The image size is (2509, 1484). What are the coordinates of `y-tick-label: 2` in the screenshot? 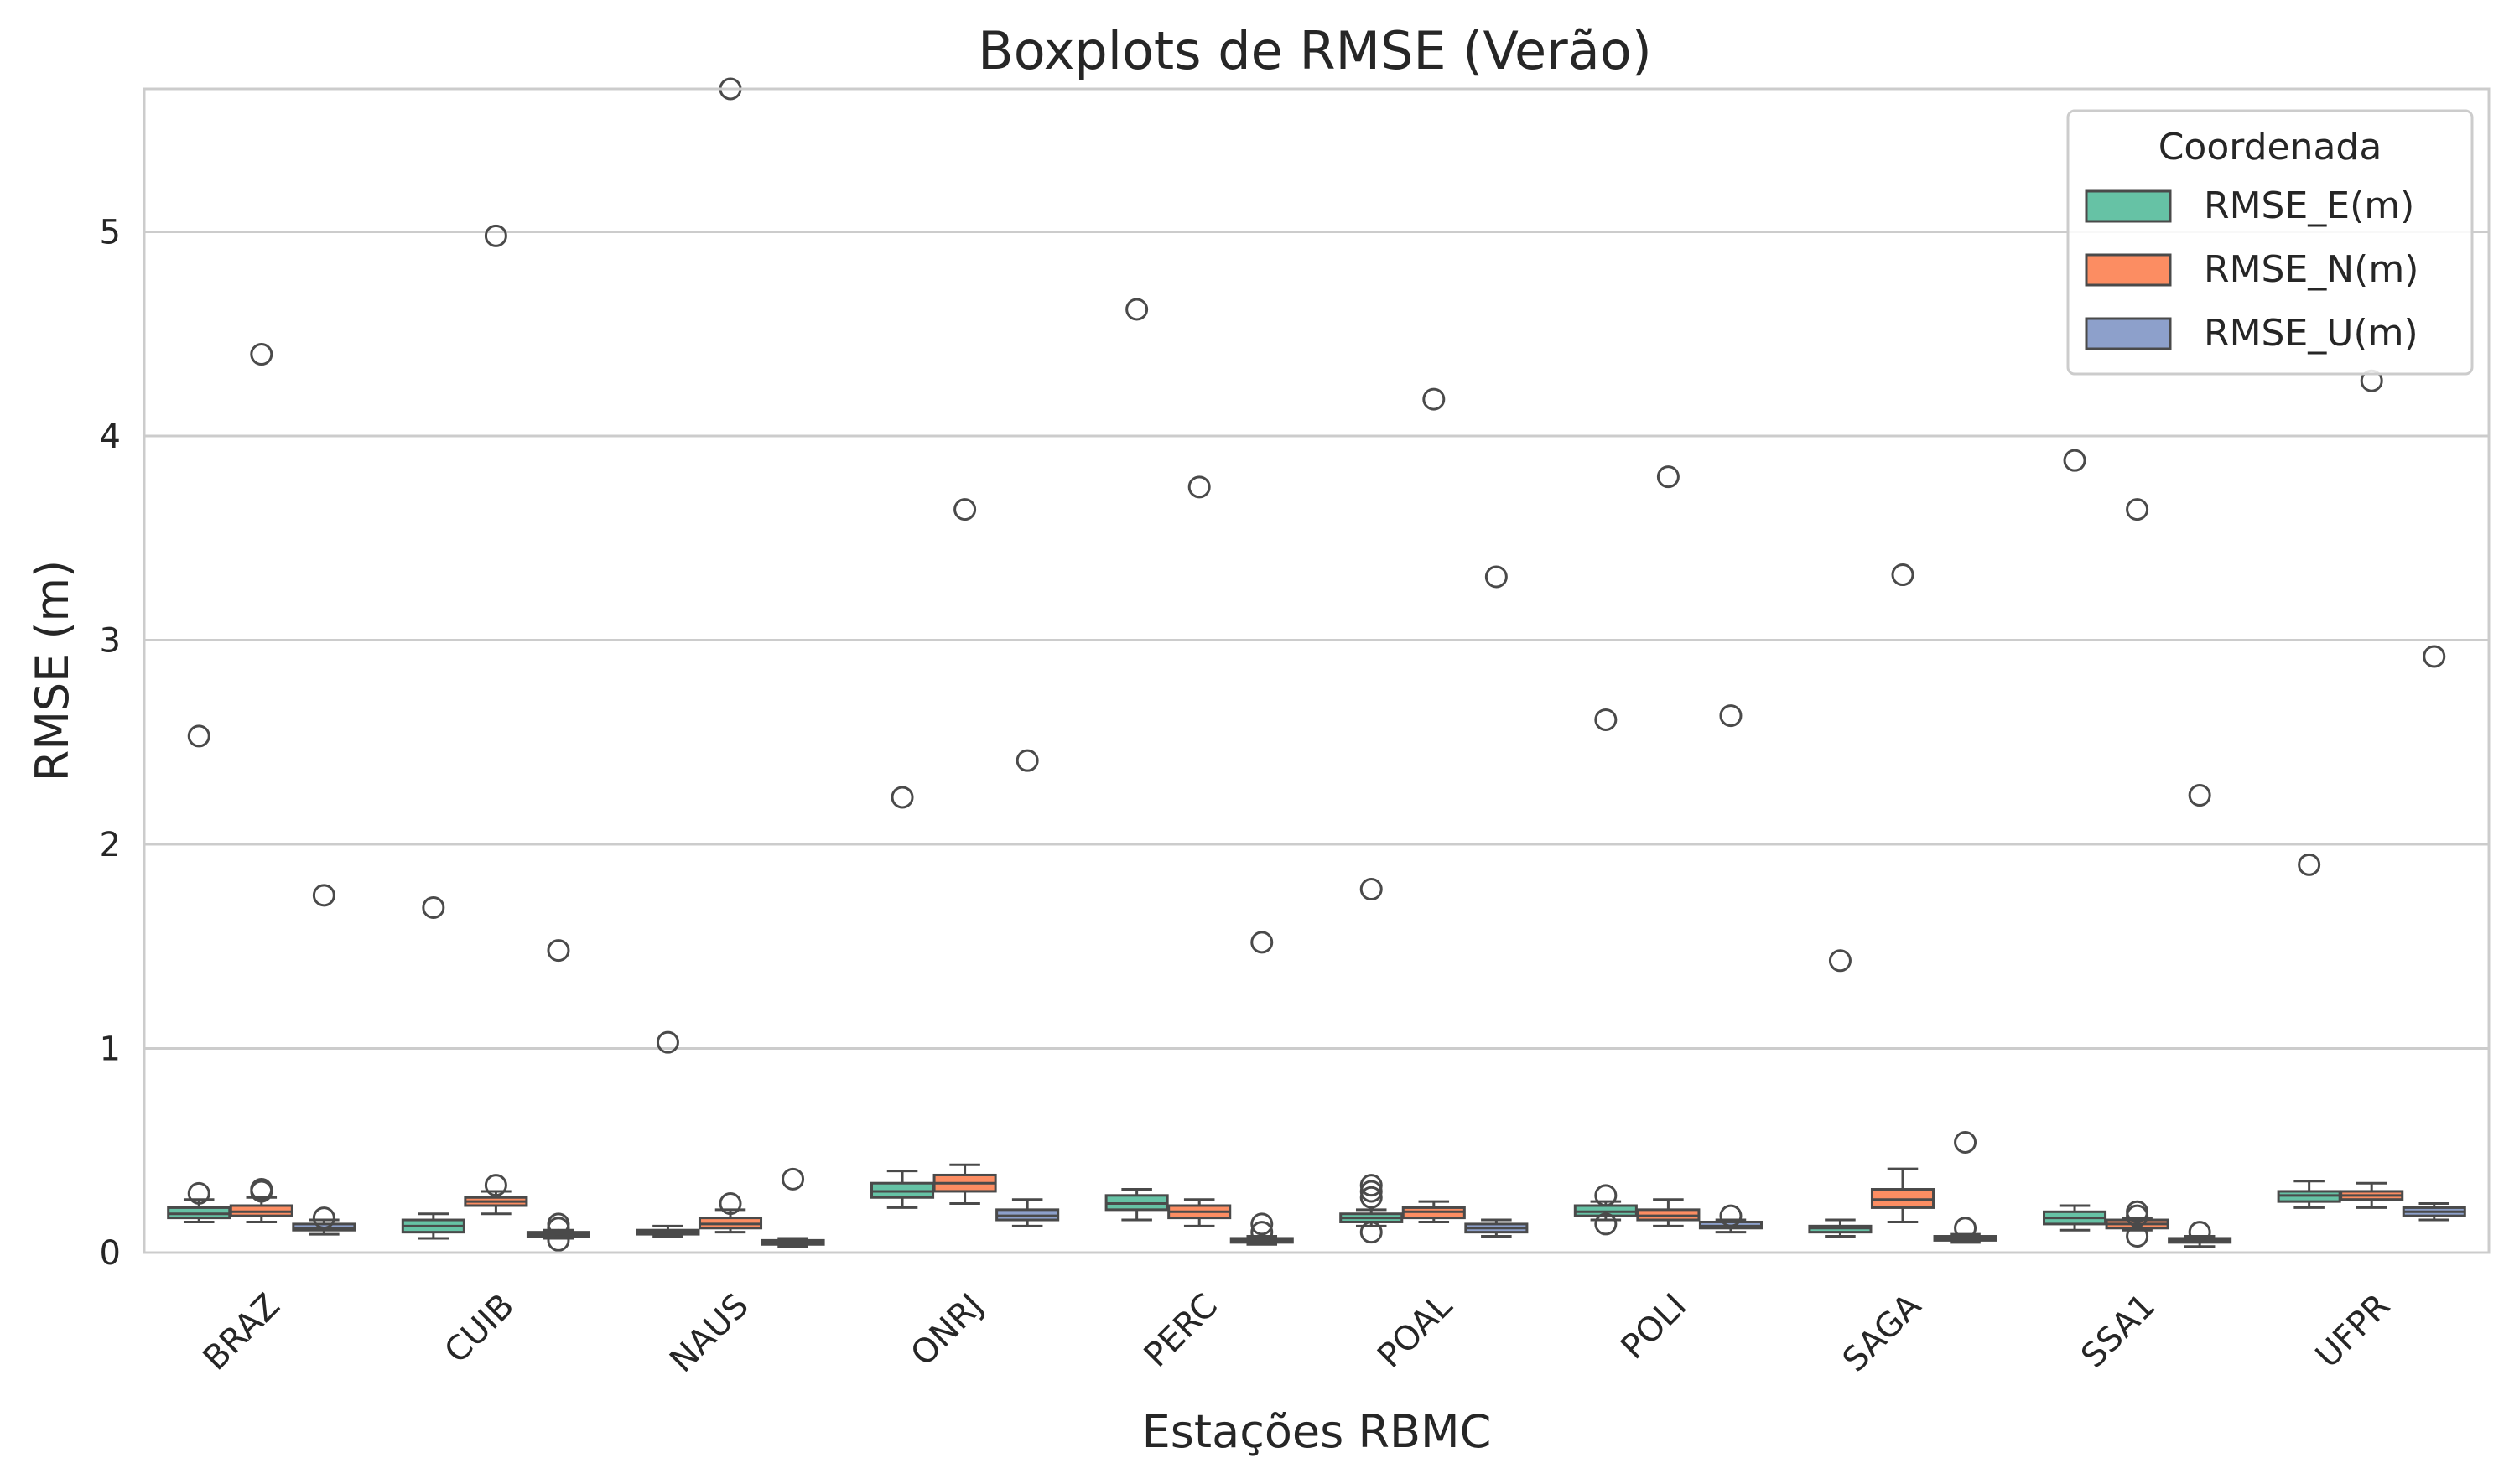 It's located at (110, 845).